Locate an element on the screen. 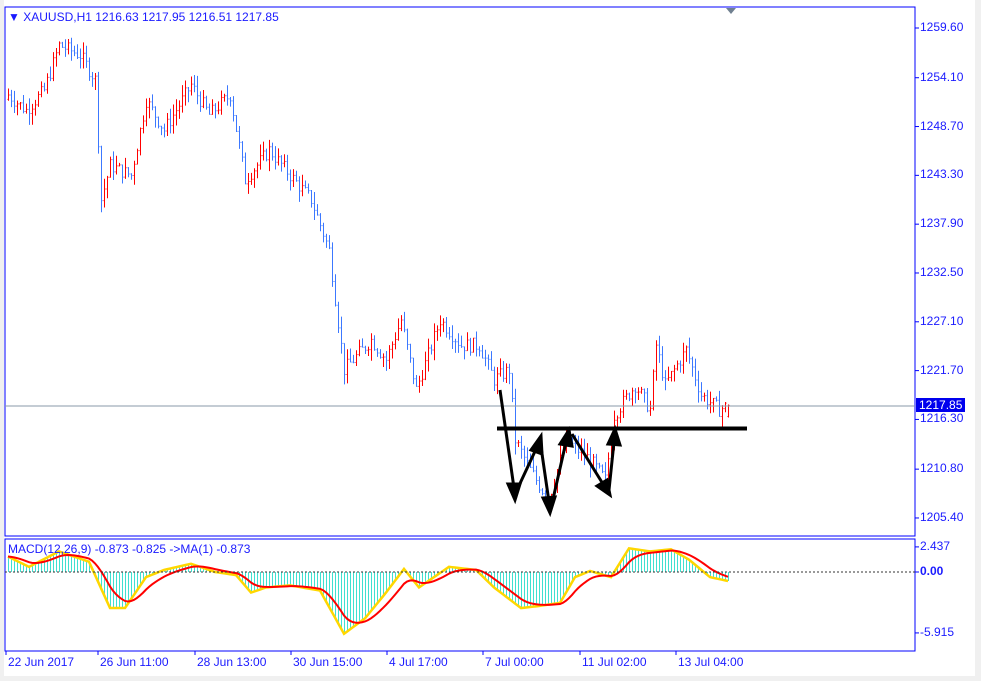 This screenshot has height=684, width=981. dropdown-triangle-icon: ▼ is located at coordinates (14, 17).